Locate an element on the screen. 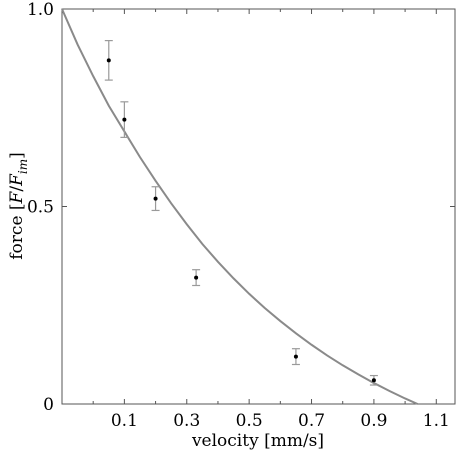  x-tick-label: 0.7 is located at coordinates (311, 421).